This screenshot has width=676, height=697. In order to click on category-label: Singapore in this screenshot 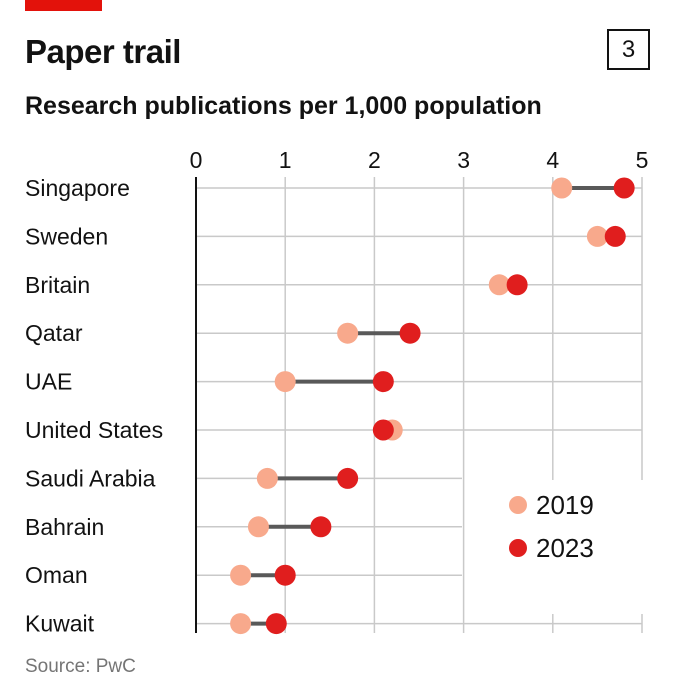, I will do `click(77, 188)`.